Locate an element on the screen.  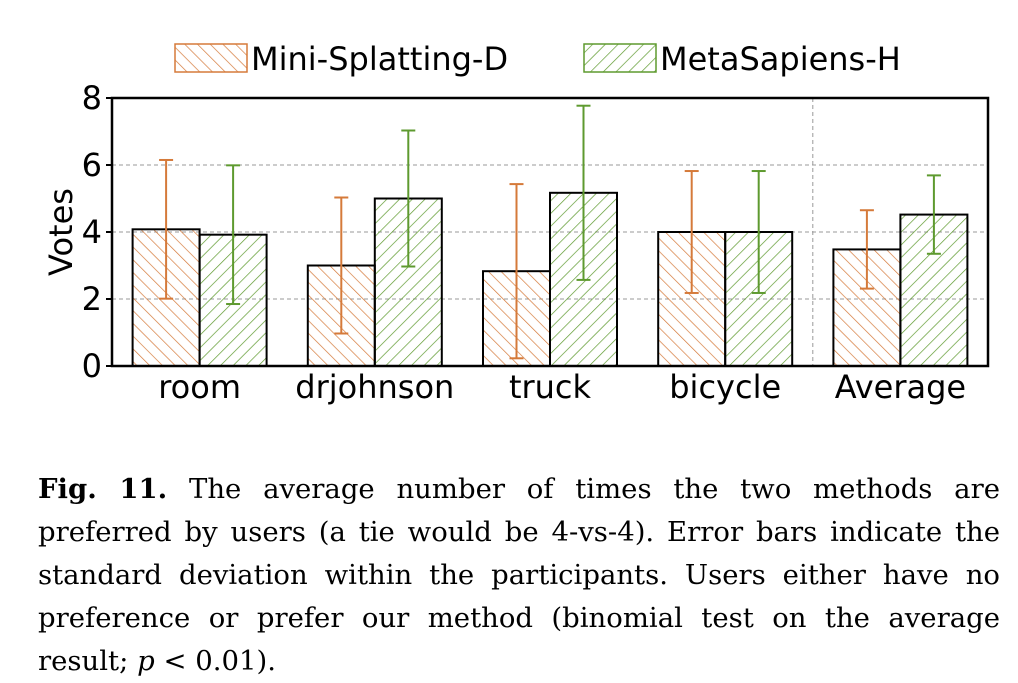
y-tick-label: 0 is located at coordinates (92, 366).